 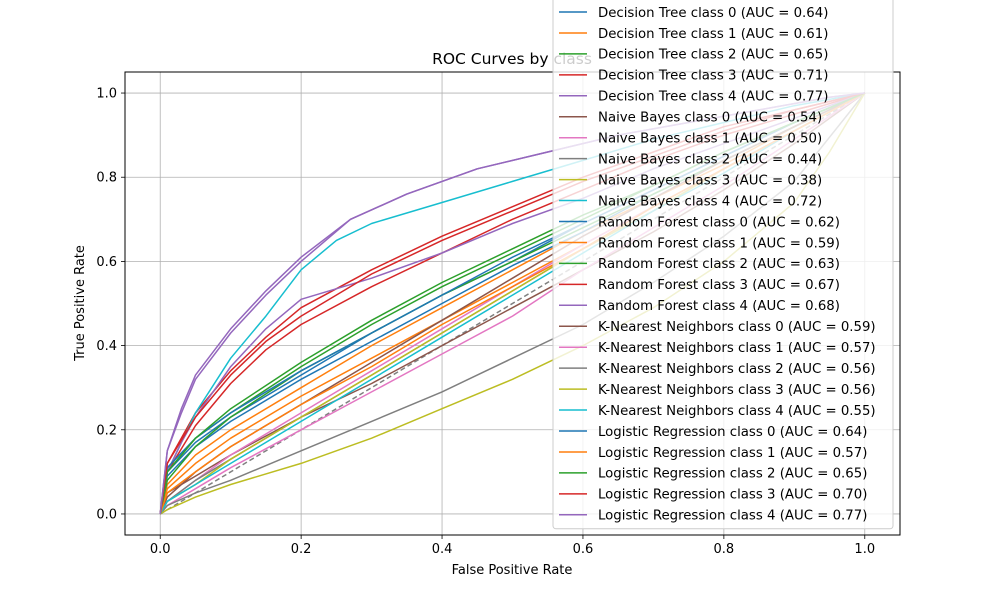 What do you see at coordinates (737, 411) in the screenshot?
I see `legend-label: K-Nearest Neighbors class 4 (AUC = 0.55)` at bounding box center [737, 411].